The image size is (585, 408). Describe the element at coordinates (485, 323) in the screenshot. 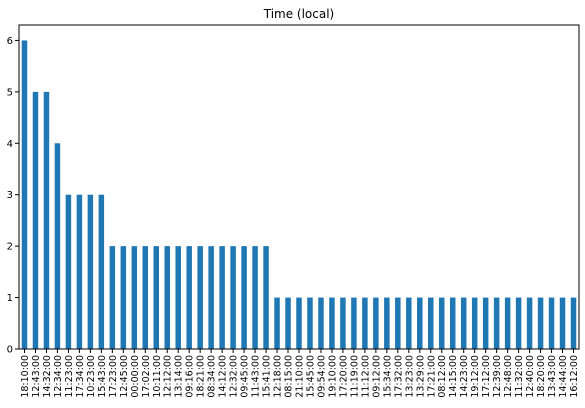

I see `bar-17:12:00` at that location.